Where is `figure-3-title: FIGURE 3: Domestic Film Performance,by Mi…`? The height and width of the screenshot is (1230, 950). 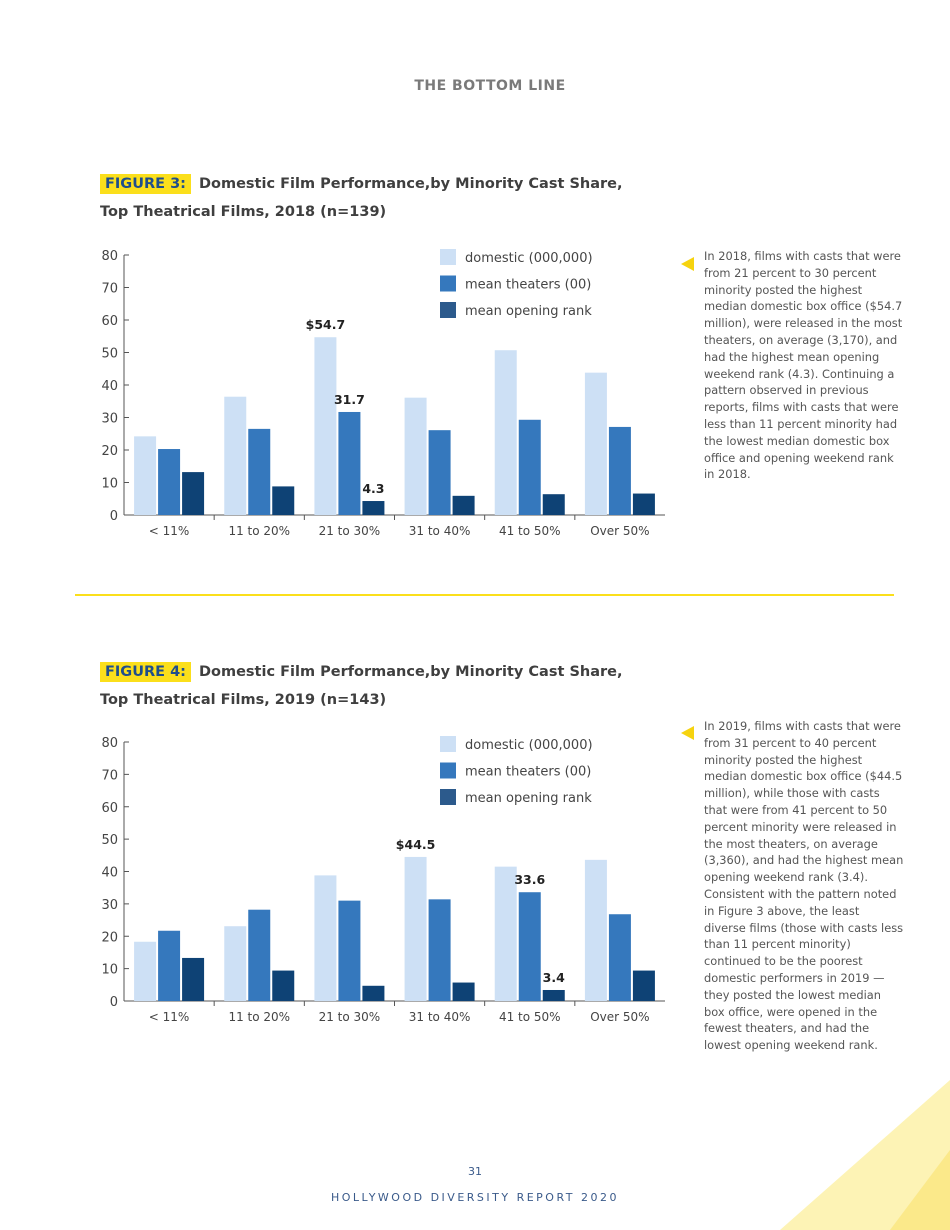 figure-3-title: FIGURE 3: Domestic Film Performance,by Mi… is located at coordinates (361, 198).